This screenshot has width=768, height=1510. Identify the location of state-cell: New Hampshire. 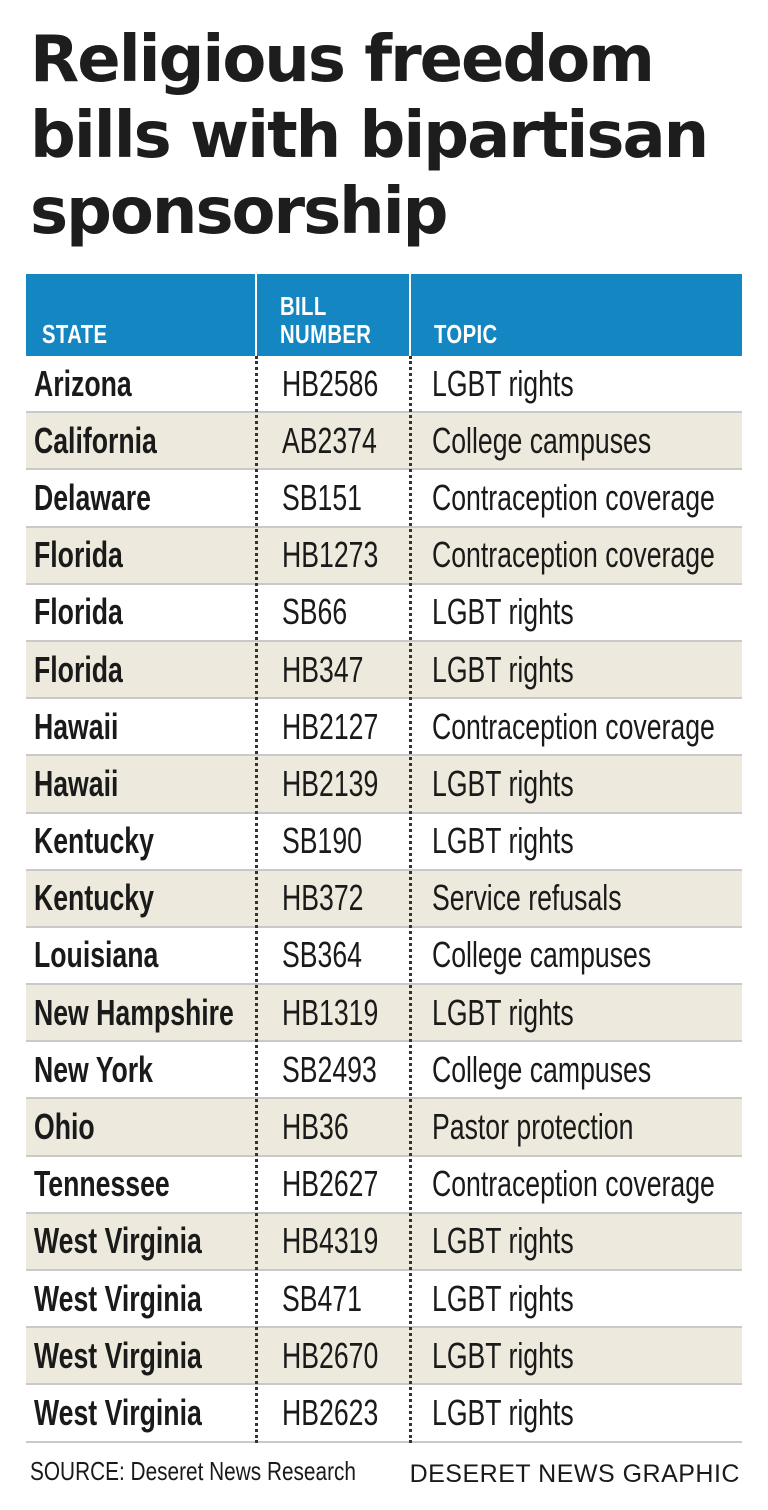
(134, 1012).